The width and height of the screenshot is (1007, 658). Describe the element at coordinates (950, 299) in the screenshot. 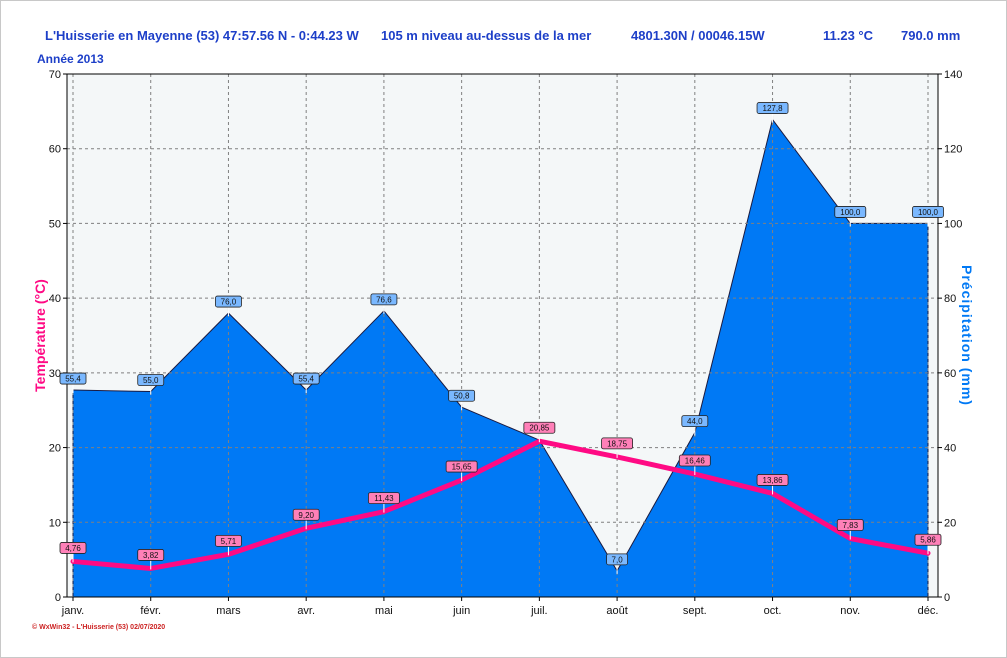

I see `y2-tick-label: 80` at that location.